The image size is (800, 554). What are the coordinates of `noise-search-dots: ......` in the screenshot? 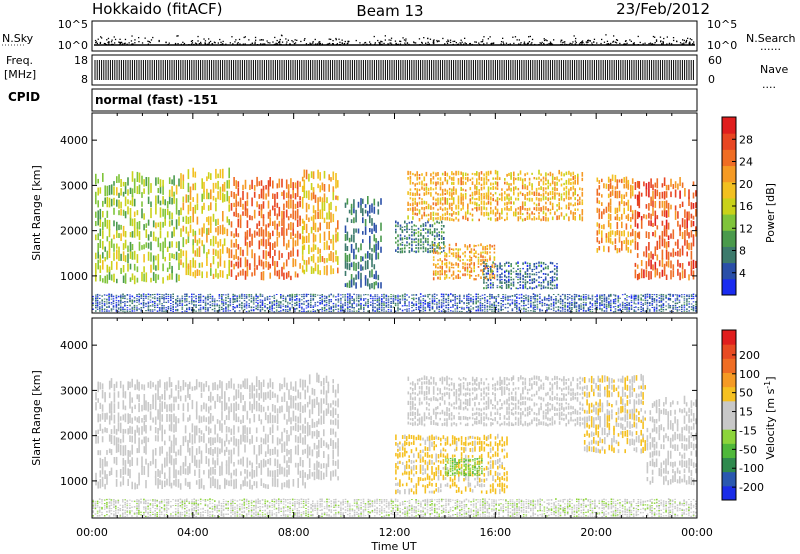 It's located at (770, 46).